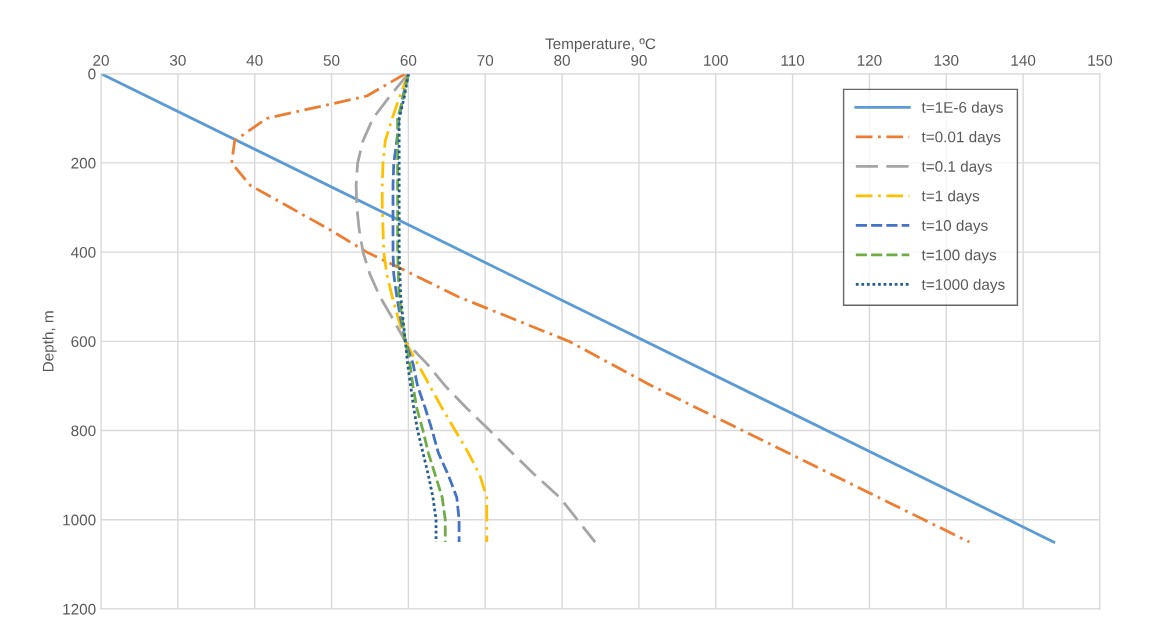  What do you see at coordinates (83, 163) in the screenshot?
I see `y-tick-label: 200` at bounding box center [83, 163].